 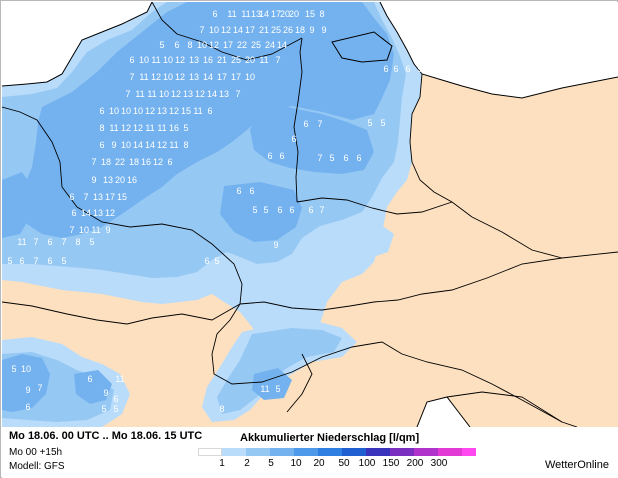 What do you see at coordinates (36, 452) in the screenshot?
I see `model-run: Mo 00 +15h` at bounding box center [36, 452].